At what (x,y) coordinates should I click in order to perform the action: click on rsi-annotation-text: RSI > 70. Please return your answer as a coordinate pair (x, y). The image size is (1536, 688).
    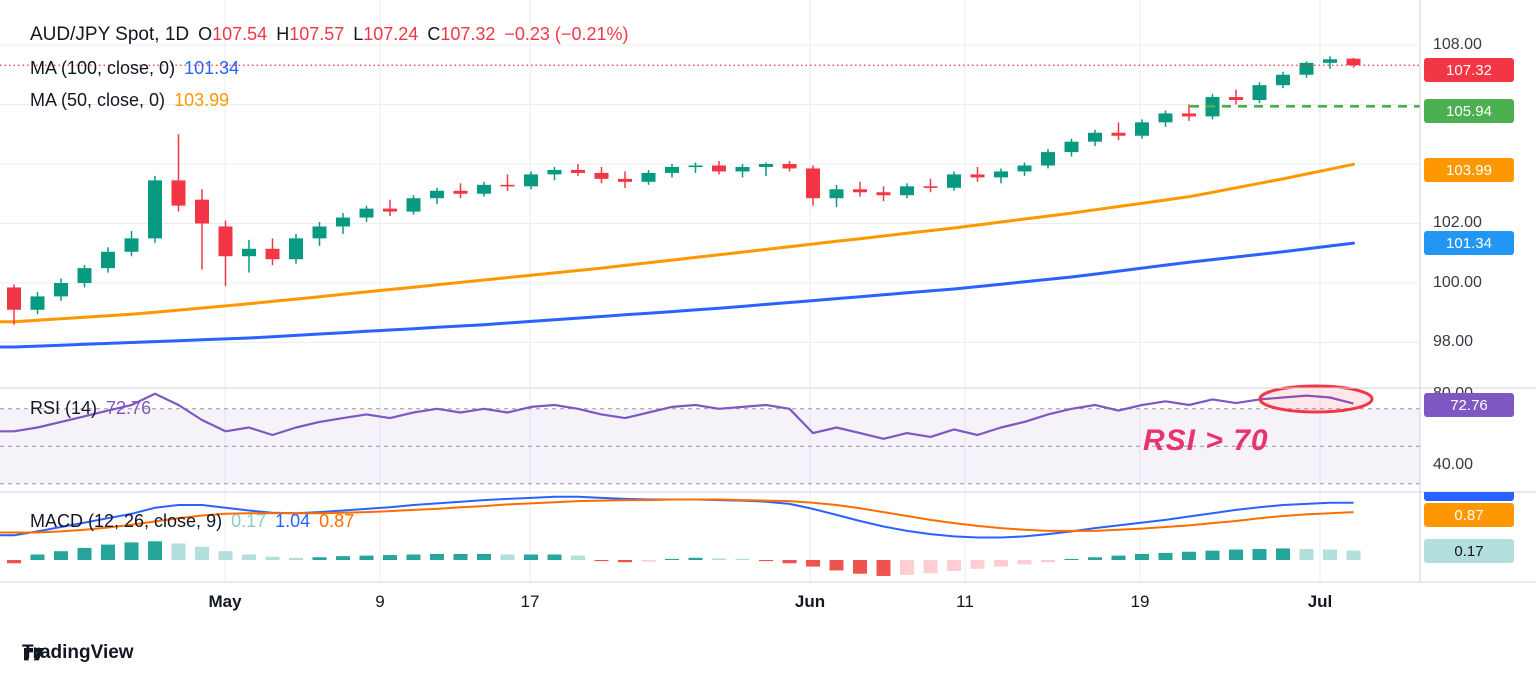
    Looking at the image, I should click on (1206, 440).